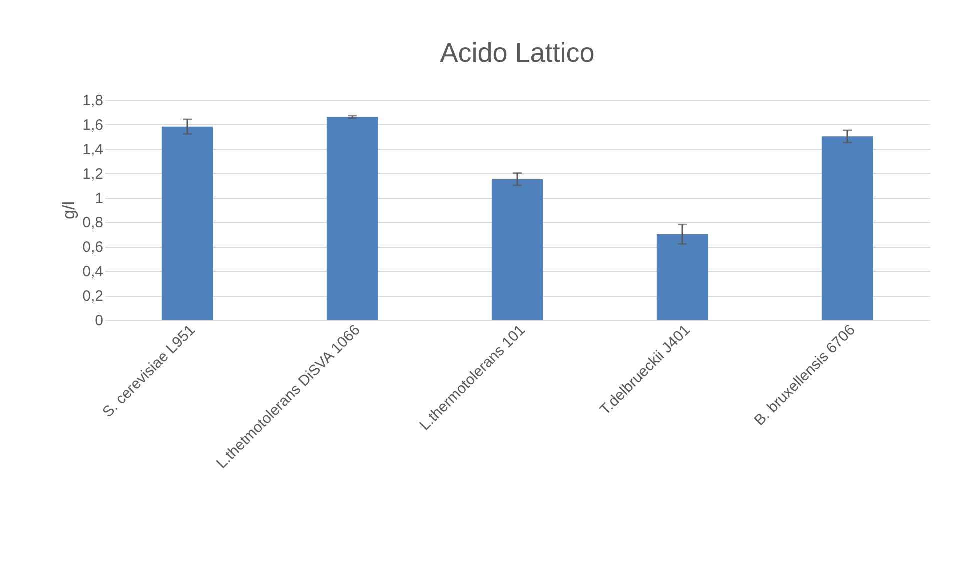  Describe the element at coordinates (99, 199) in the screenshot. I see `y-tick-label: 1` at that location.